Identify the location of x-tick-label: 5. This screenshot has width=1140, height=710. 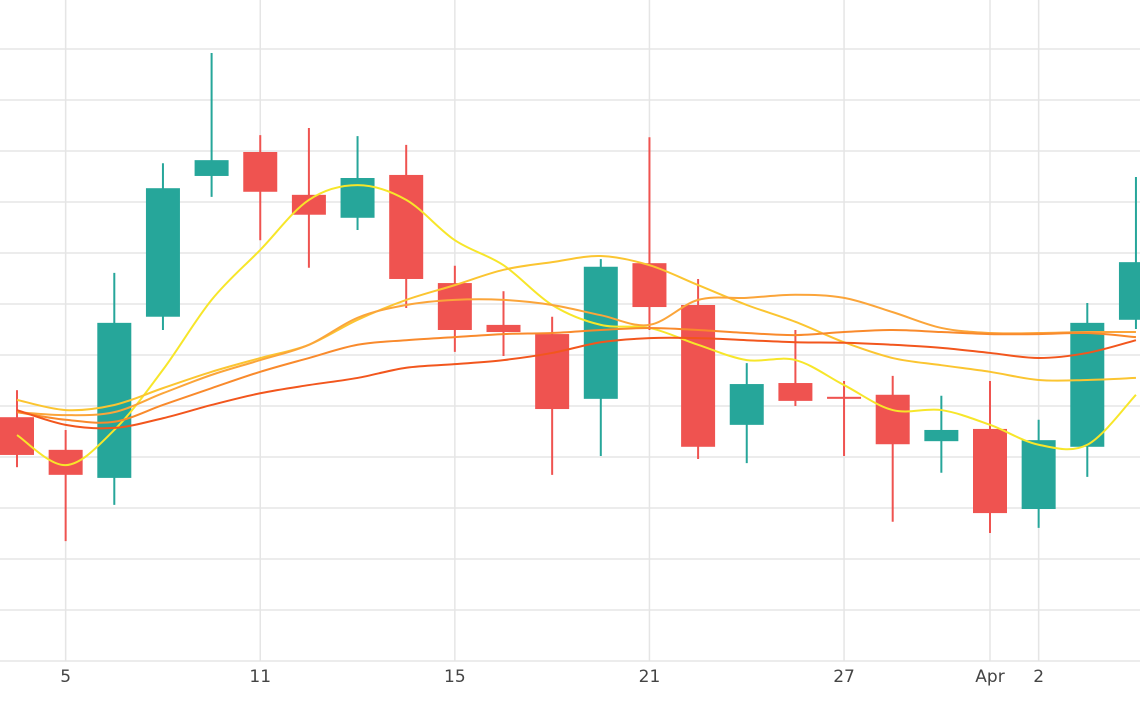
(65, 677).